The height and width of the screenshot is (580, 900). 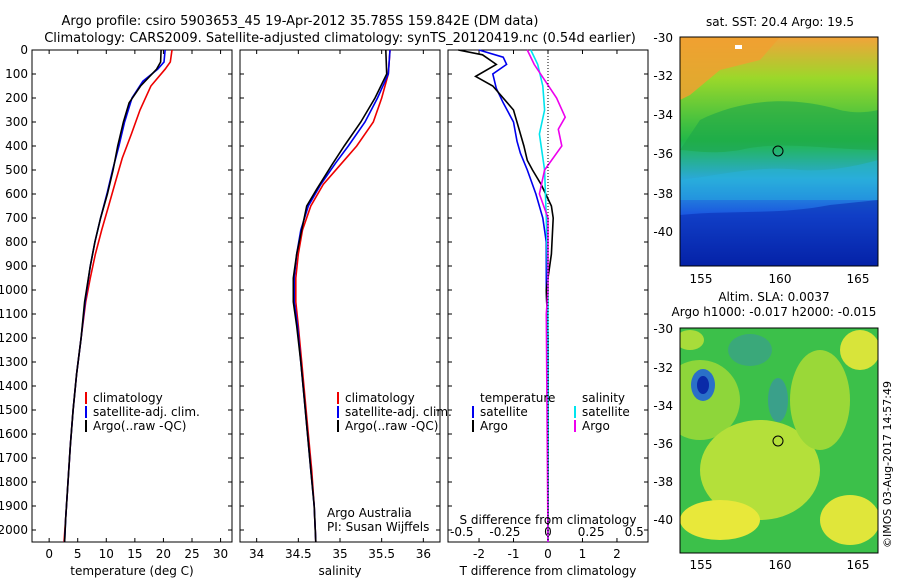 I want to click on y-tick-label: 1500, so click(x=14, y=410).